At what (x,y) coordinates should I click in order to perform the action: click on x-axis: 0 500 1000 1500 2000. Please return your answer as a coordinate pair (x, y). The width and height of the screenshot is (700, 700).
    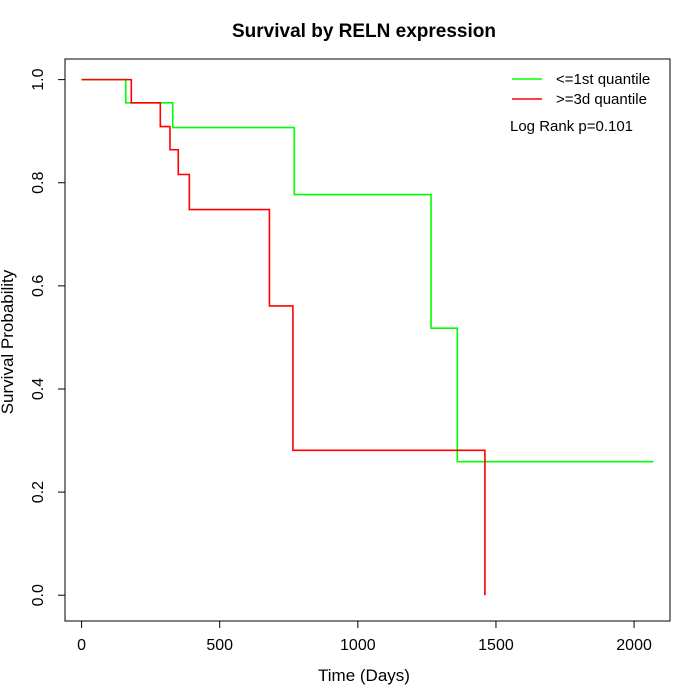
    Looking at the image, I should click on (364, 637).